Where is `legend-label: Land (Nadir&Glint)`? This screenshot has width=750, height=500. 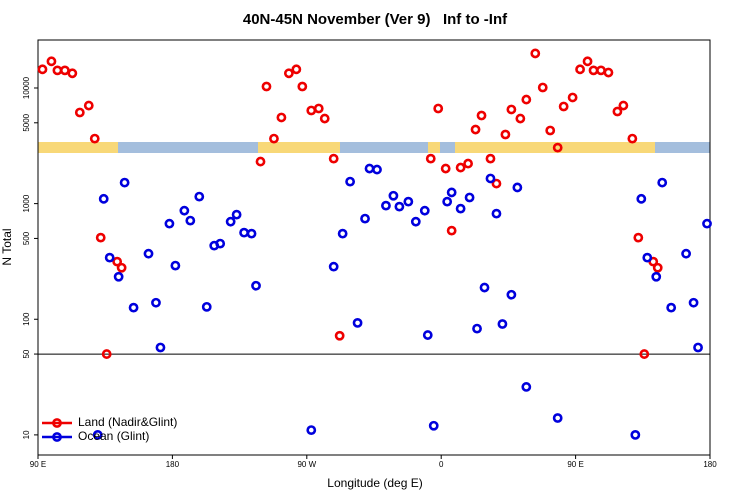
legend-label: Land (Nadir&Glint) is located at coordinates (127, 422).